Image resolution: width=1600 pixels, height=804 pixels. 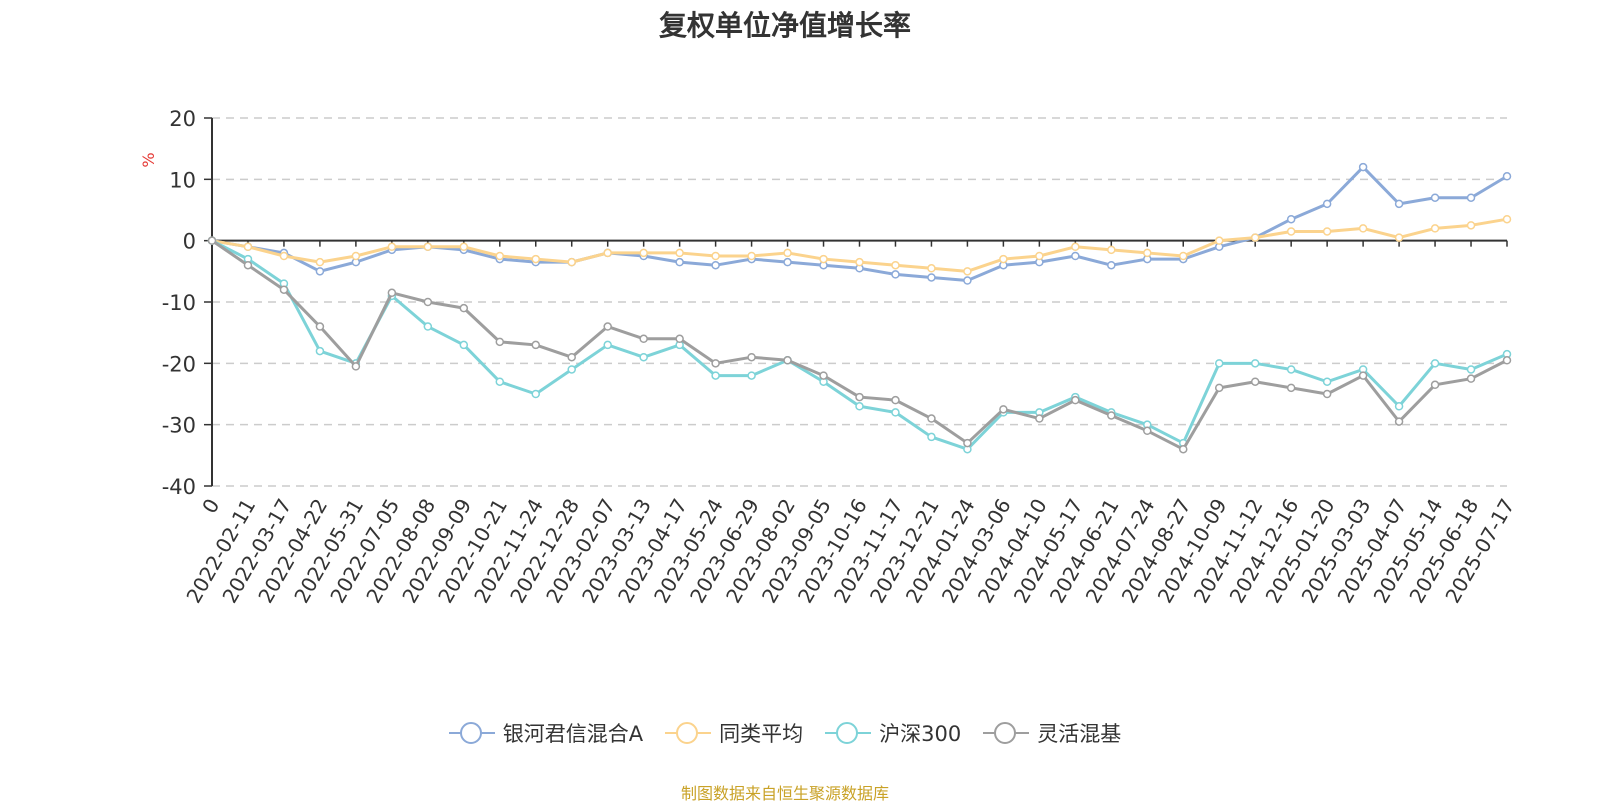 I want to click on legend-item: 沪深300, so click(x=893, y=733).